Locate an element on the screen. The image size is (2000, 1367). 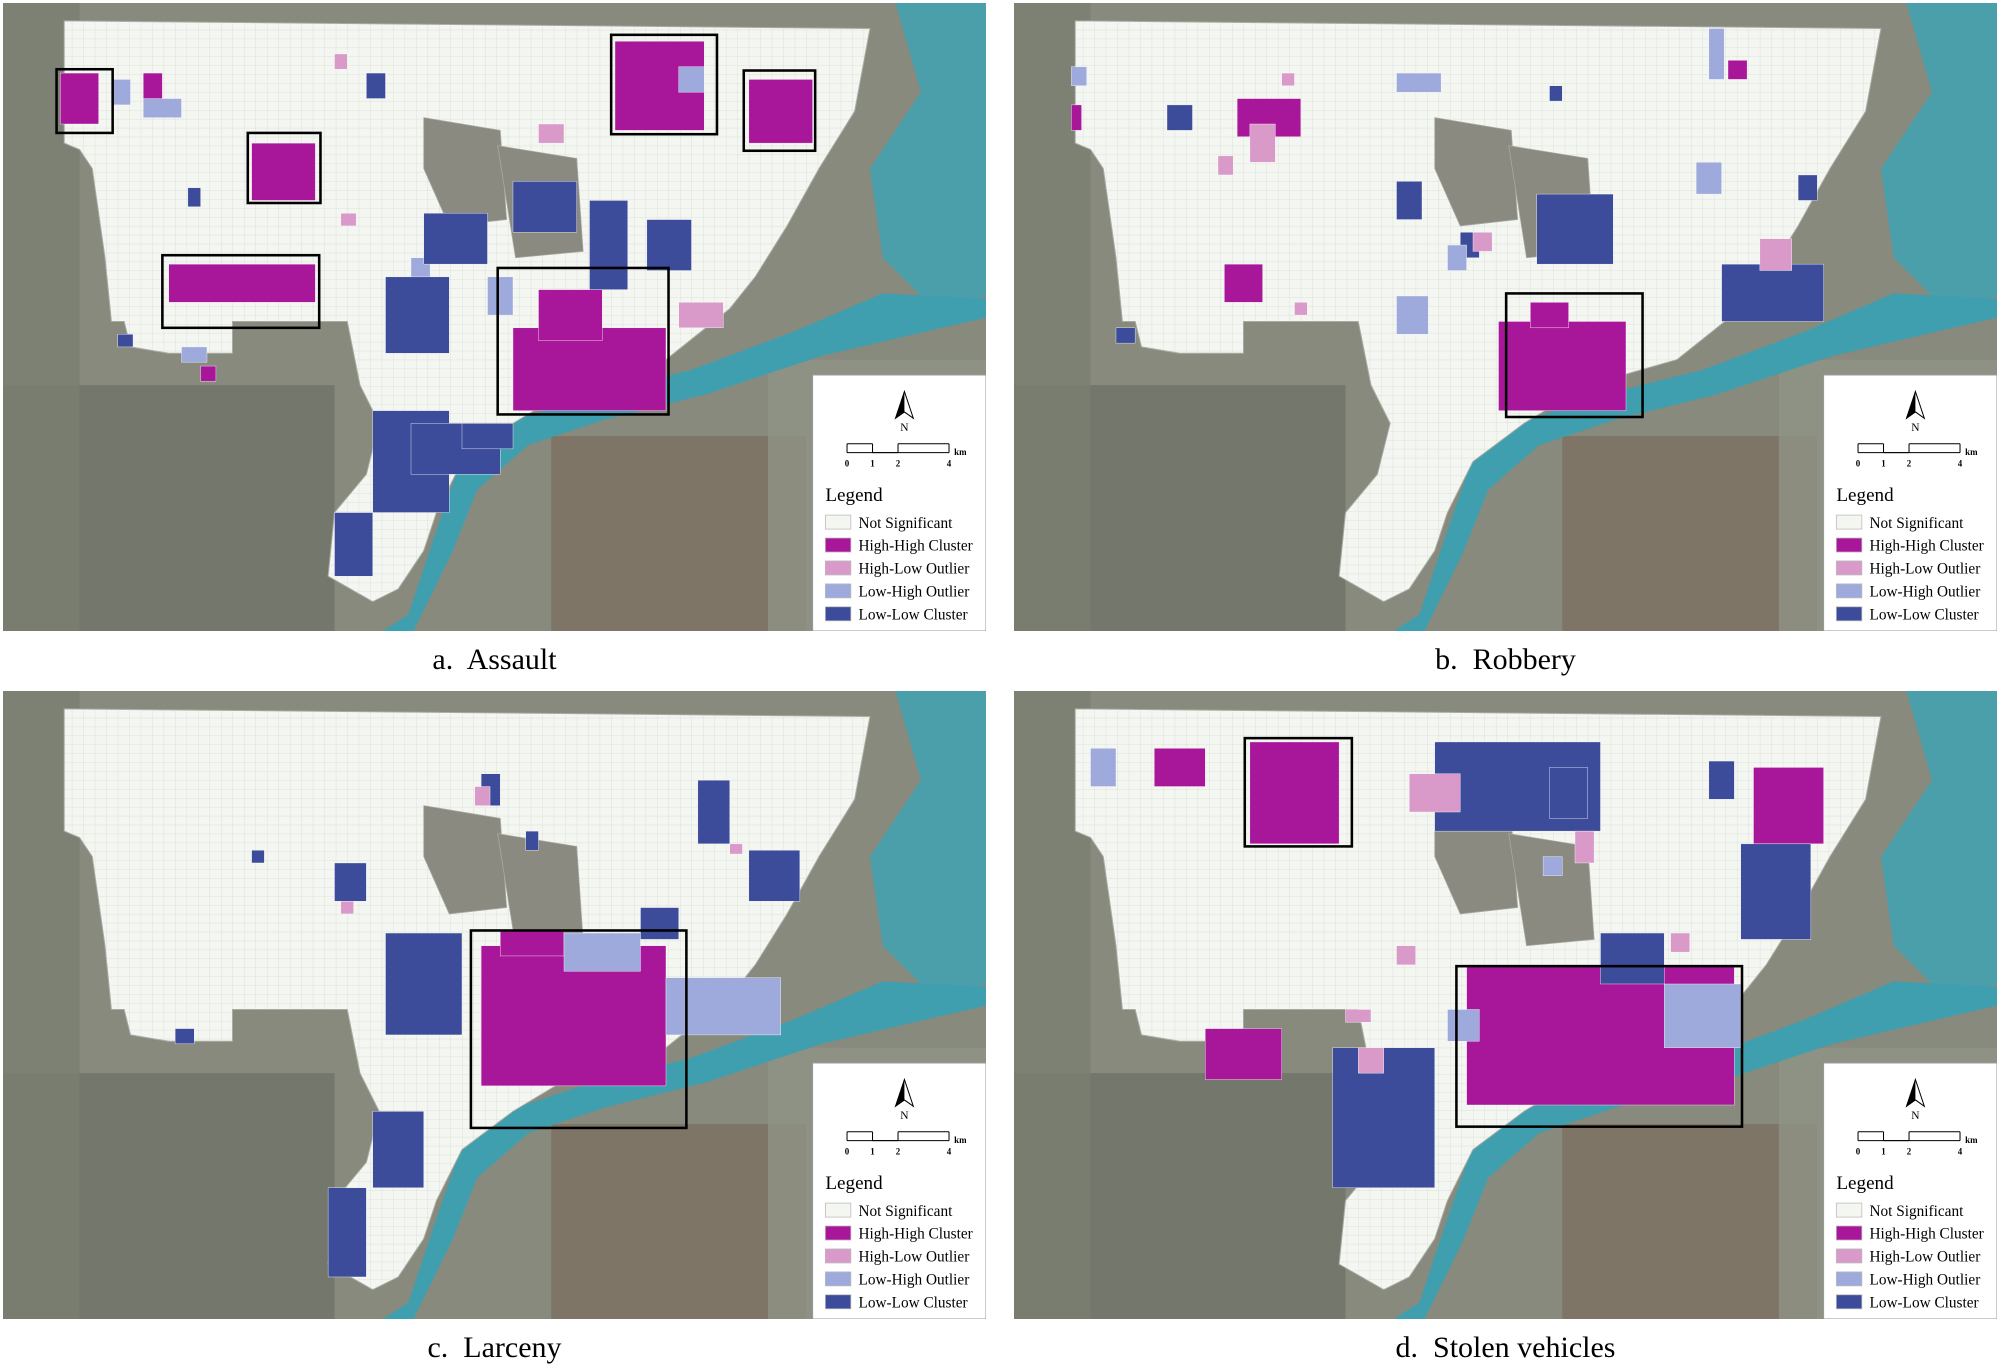
legend-title: Legend is located at coordinates (854, 495).